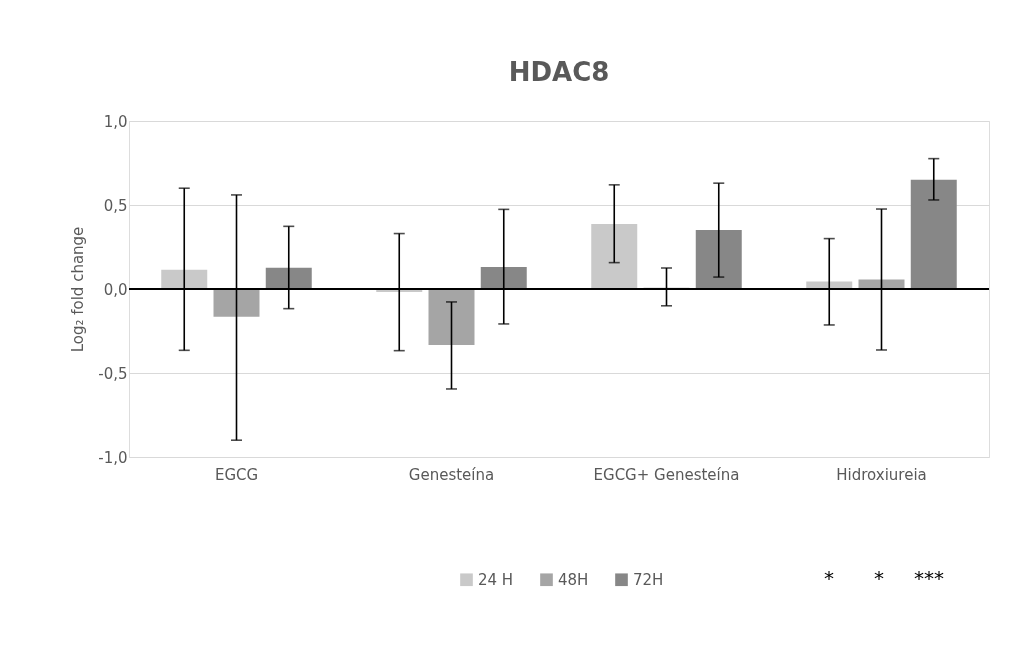  Describe the element at coordinates (496, 579) in the screenshot. I see `legend-label: 24 H` at that location.